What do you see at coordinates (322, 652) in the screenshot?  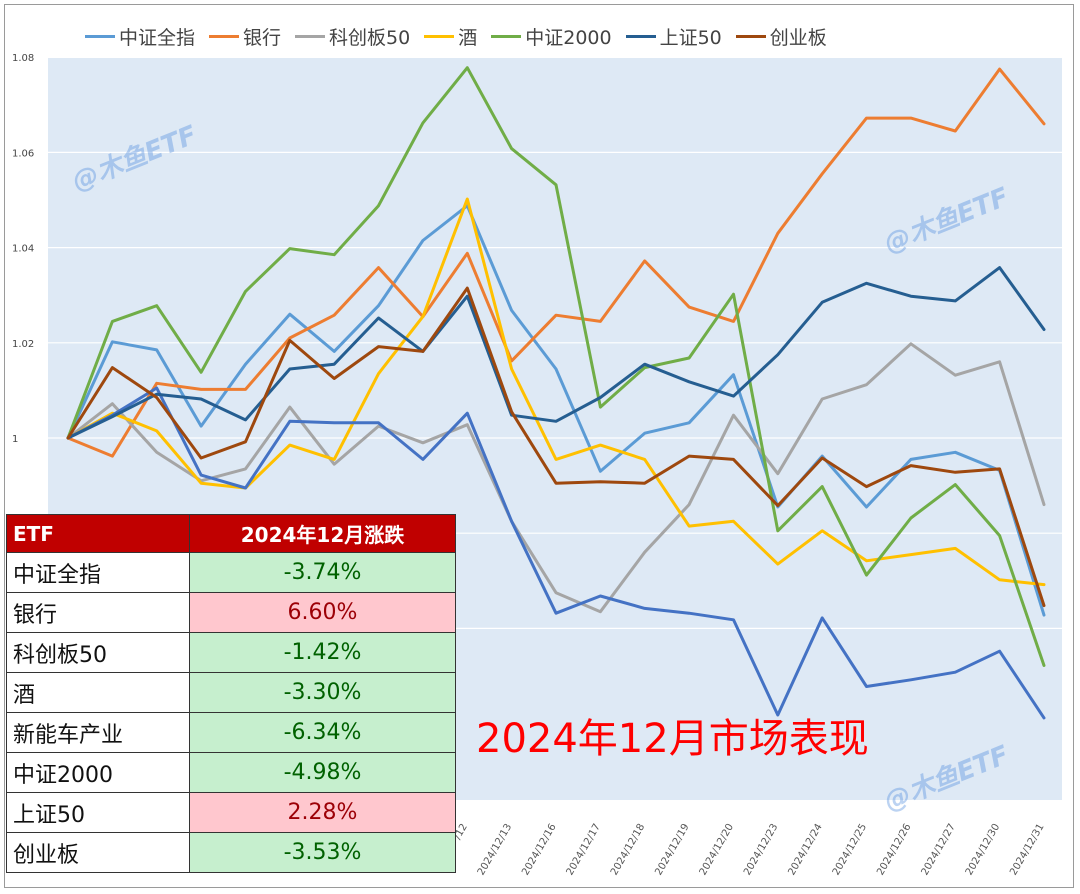 I see `etf-change: -1.42%` at bounding box center [322, 652].